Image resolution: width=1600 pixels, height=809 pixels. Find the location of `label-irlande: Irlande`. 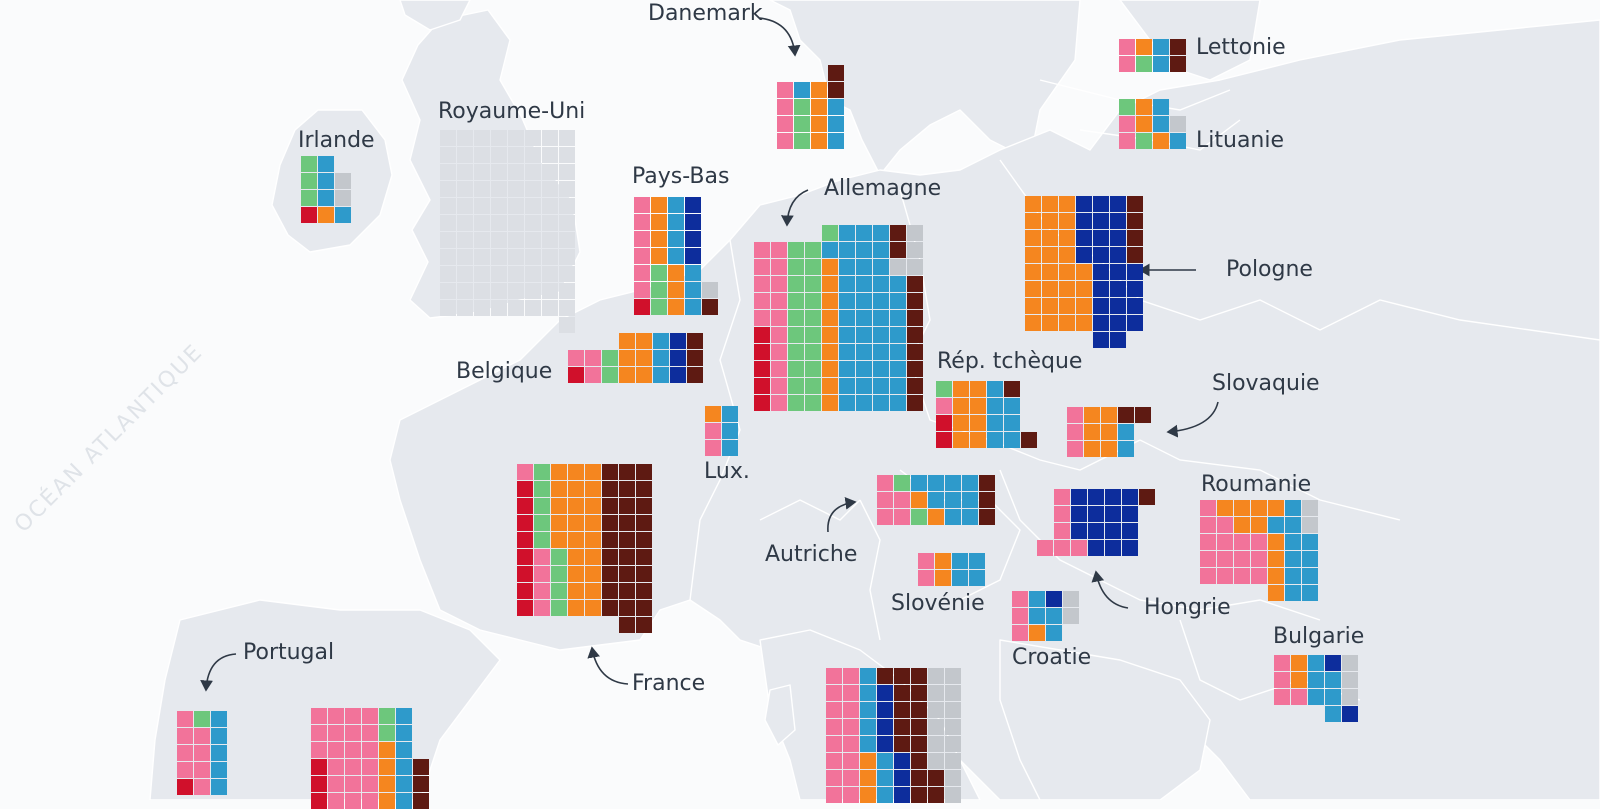

label-irlande: Irlande is located at coordinates (336, 140).